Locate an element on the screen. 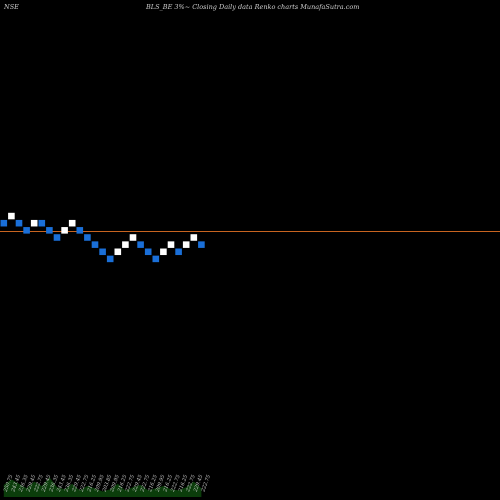 The height and width of the screenshot is (500, 500). volume-area-shape is located at coordinates (102, 487).